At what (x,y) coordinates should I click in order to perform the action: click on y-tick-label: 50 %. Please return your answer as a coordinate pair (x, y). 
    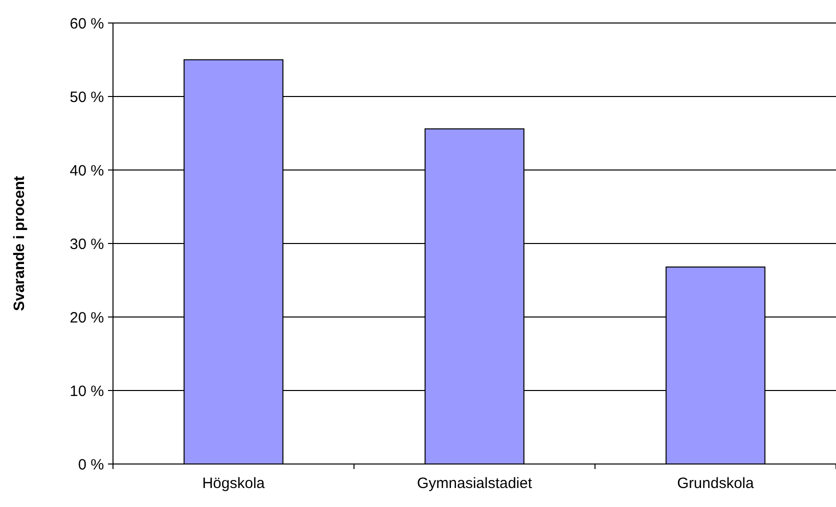
    Looking at the image, I should click on (87, 97).